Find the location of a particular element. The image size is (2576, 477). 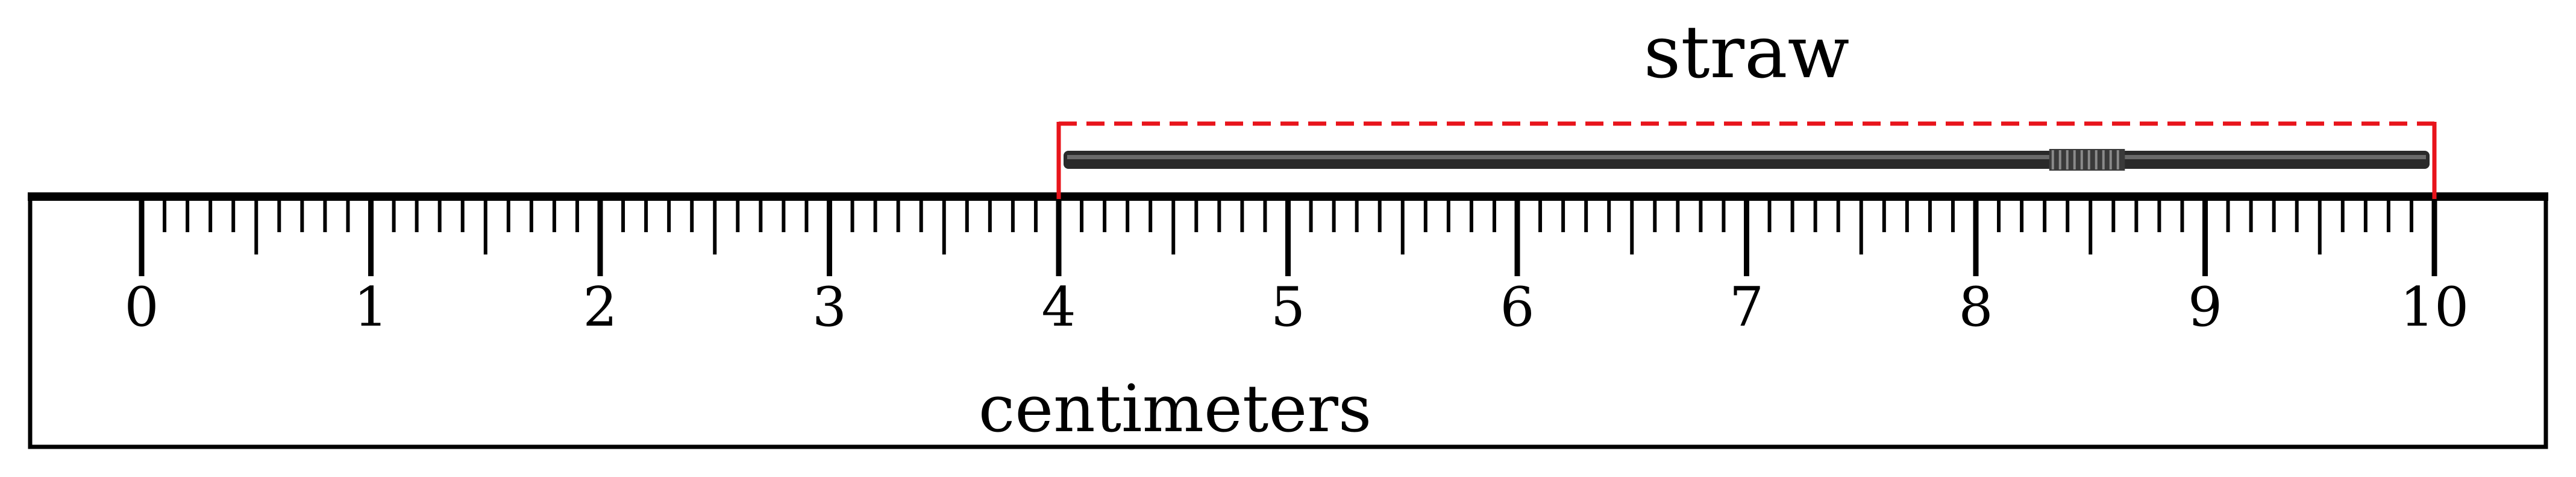

tick-label: 3 is located at coordinates (829, 307).